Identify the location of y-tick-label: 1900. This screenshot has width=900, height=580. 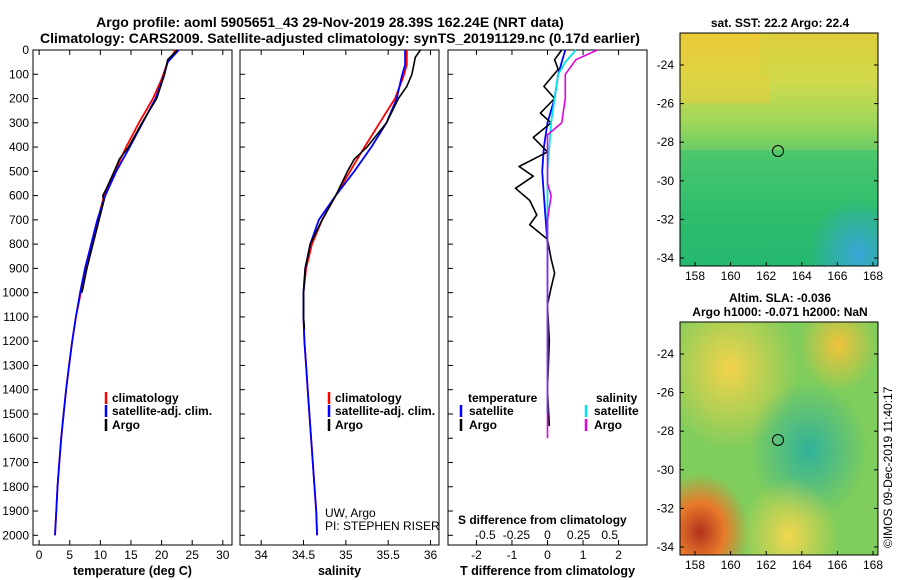
(15, 511).